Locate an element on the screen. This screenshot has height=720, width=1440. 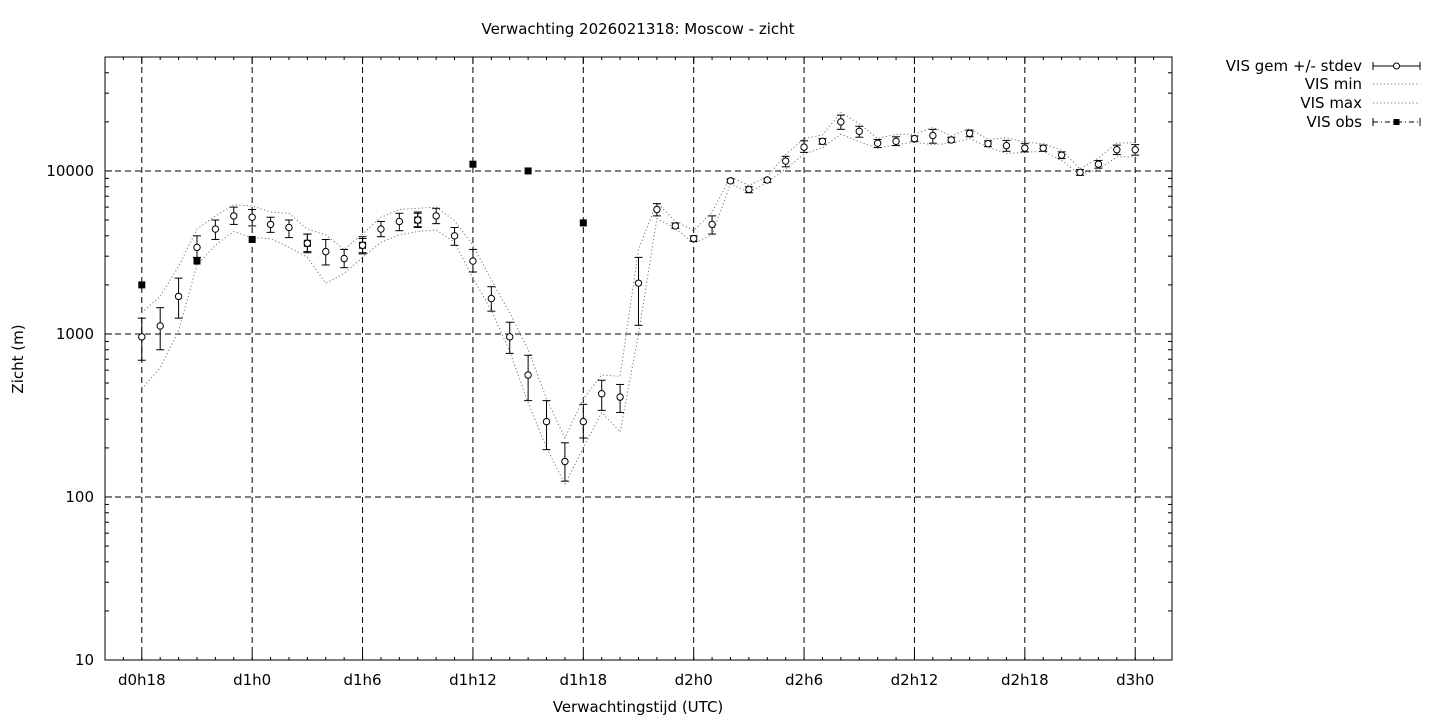
x-tick-label: d2h18 is located at coordinates (1025, 680).